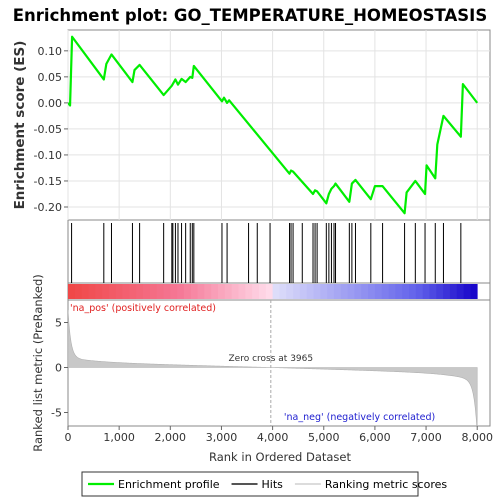 The width and height of the screenshot is (500, 504). Describe the element at coordinates (169, 484) in the screenshot. I see `legend-entry-label: Enrichment profile` at that location.